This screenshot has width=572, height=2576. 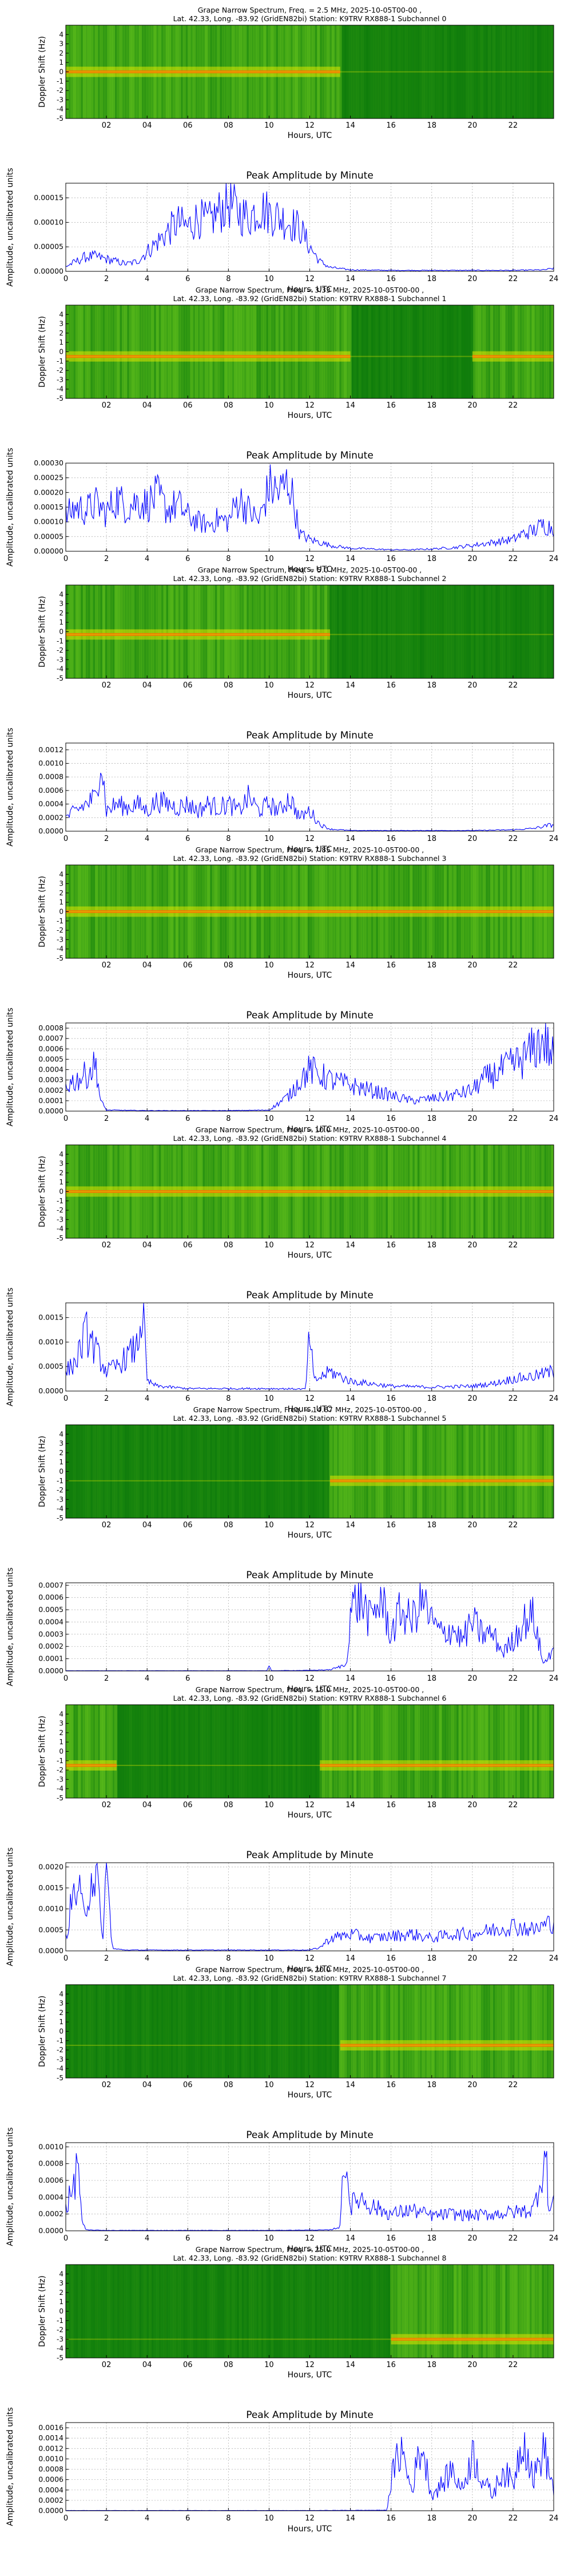 I want to click on spectrum-xtick-label: 08, so click(x=228, y=685).